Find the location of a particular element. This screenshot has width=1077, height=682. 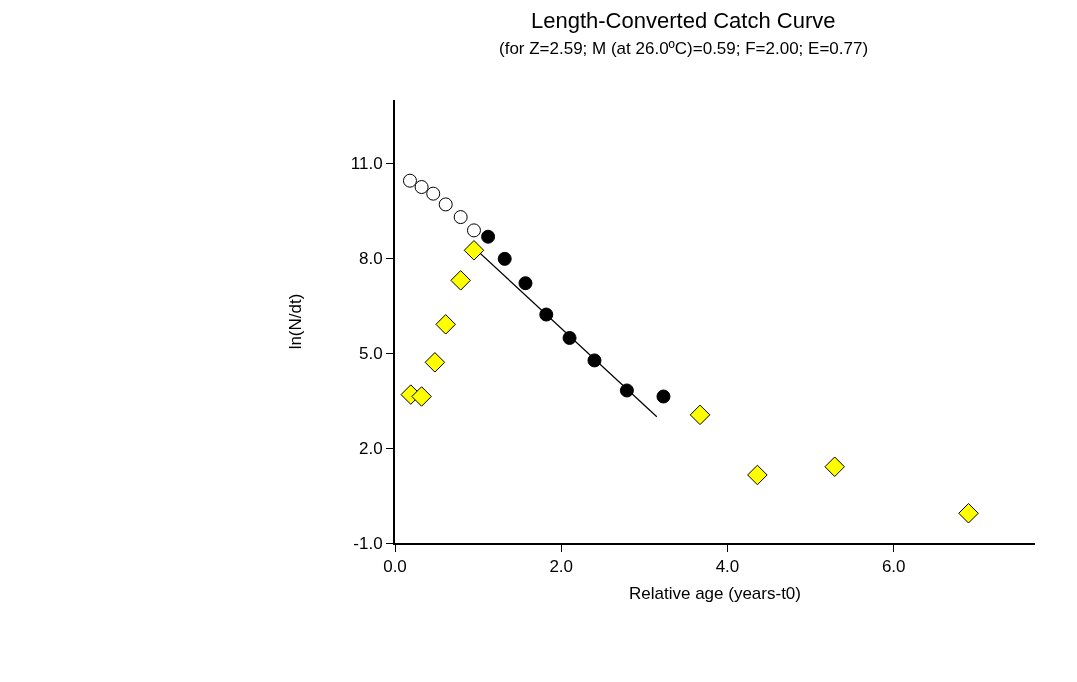

x-tick-label: 2.0 is located at coordinates (561, 567).